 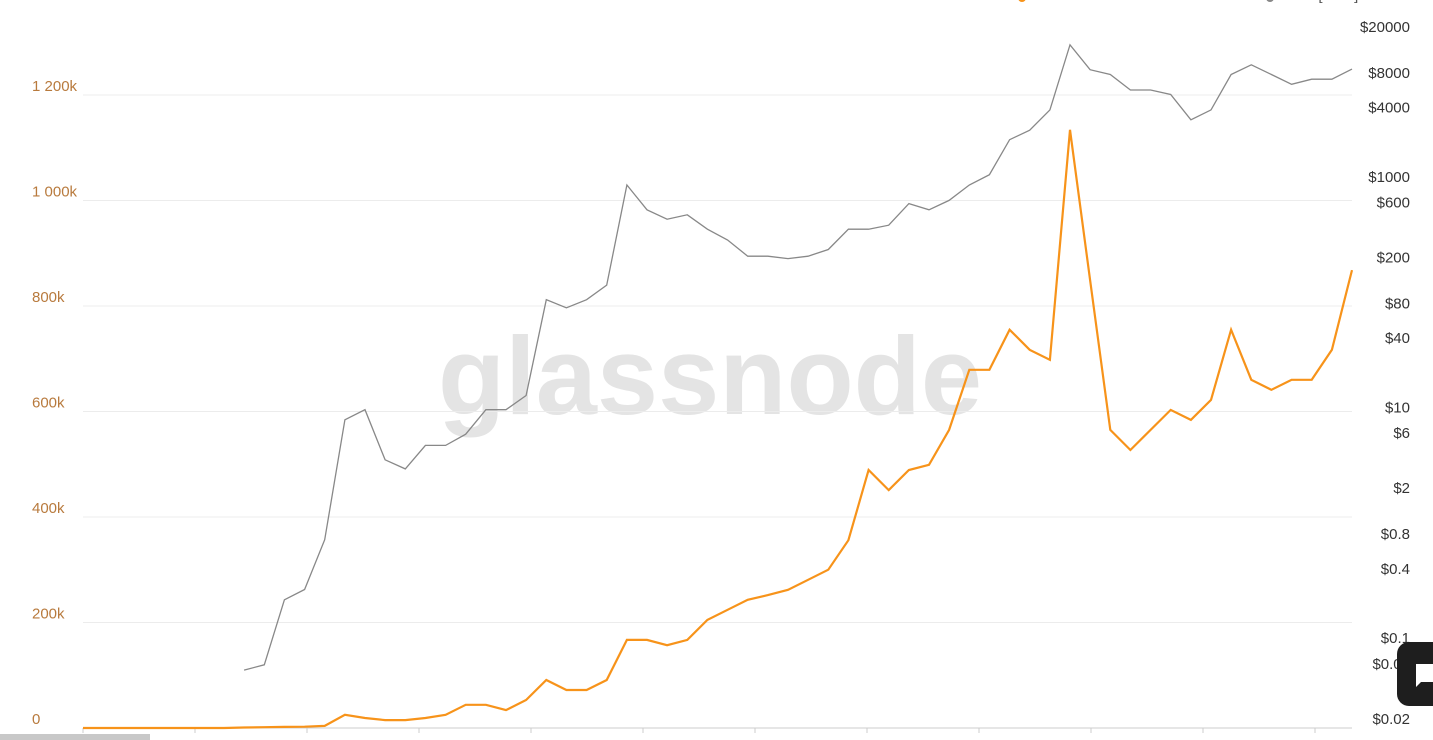 I want to click on watermark: glassnode, so click(x=710, y=376).